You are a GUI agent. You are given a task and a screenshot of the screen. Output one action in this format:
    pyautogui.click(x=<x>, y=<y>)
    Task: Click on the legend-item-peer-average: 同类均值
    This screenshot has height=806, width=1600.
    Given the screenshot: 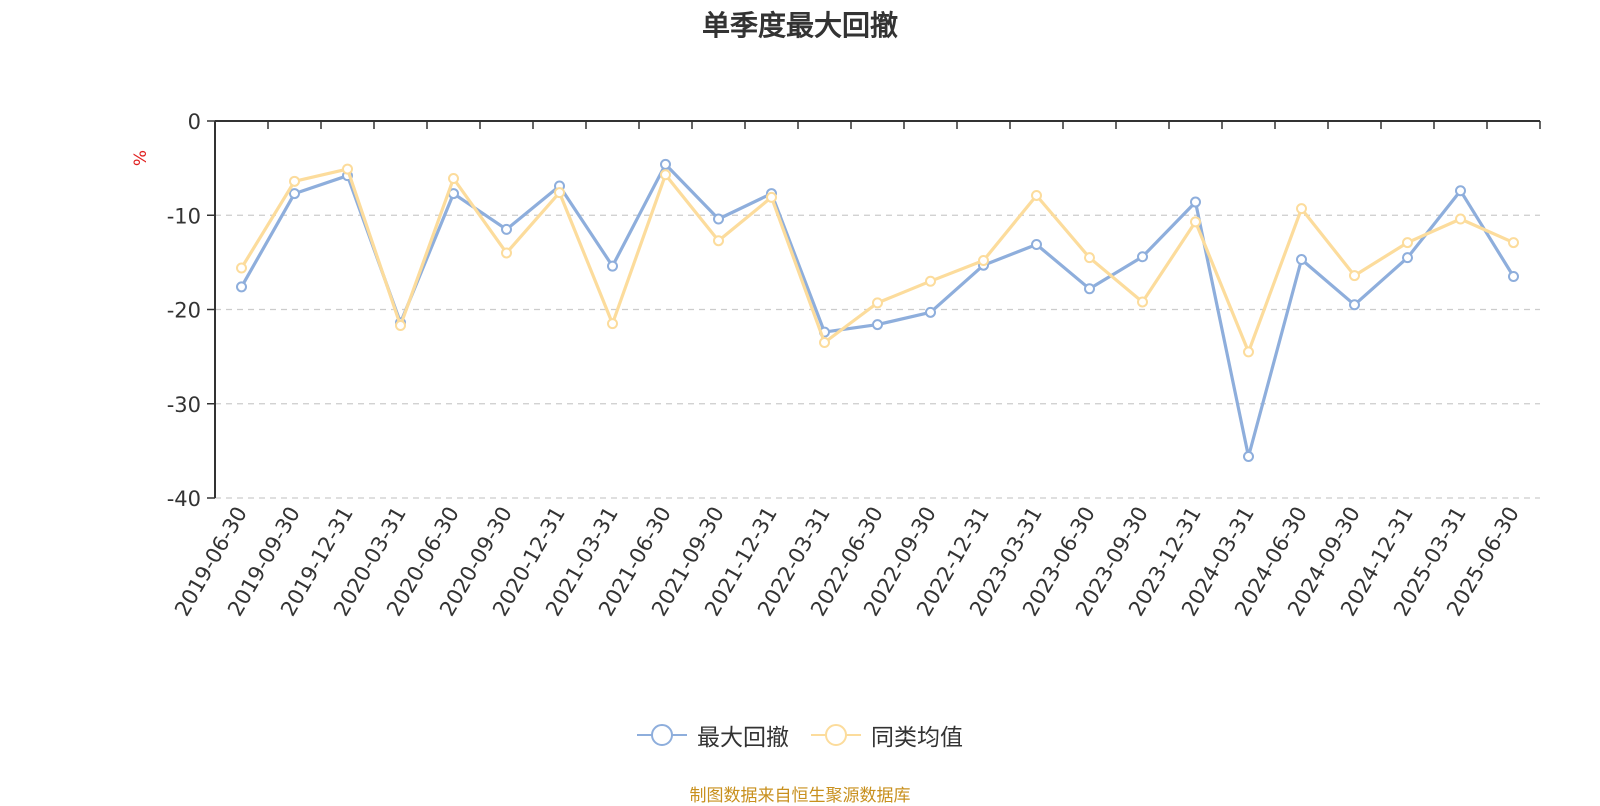 What is the action you would take?
    pyautogui.click(x=887, y=735)
    